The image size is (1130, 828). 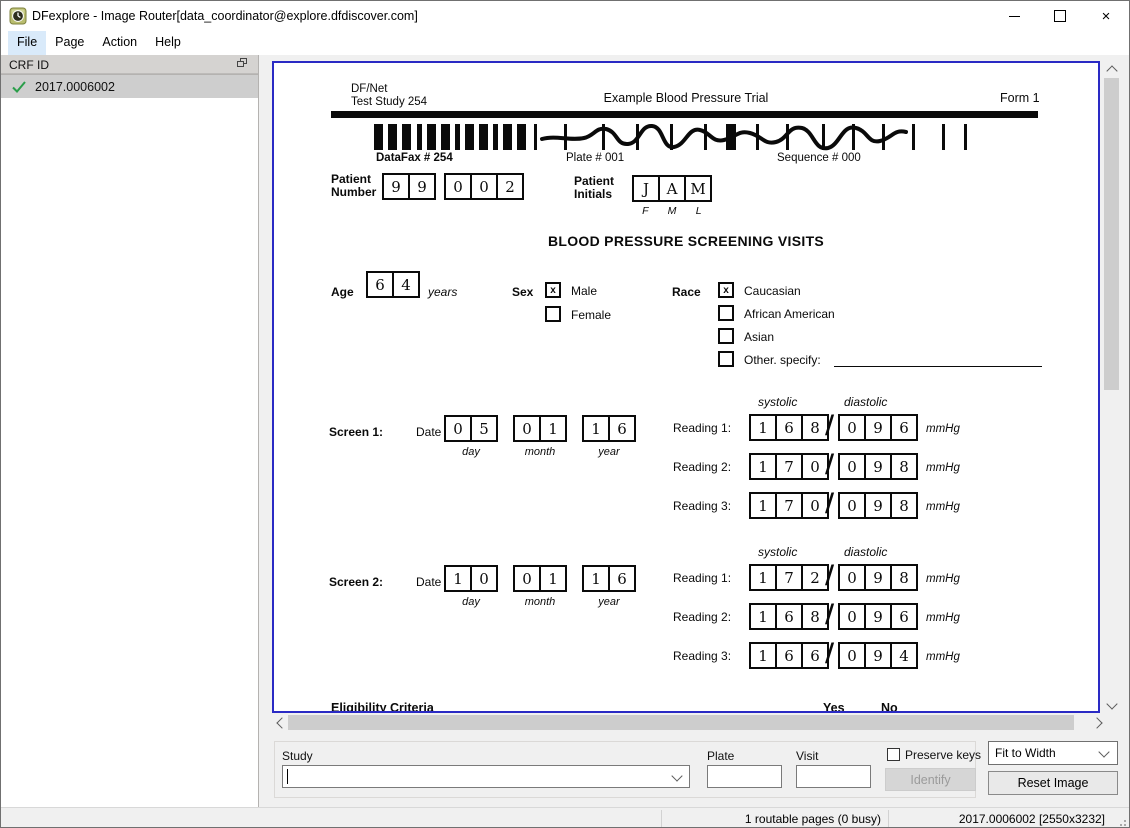 What do you see at coordinates (772, 291) in the screenshot?
I see `race-caucasian-label: Caucasian` at bounding box center [772, 291].